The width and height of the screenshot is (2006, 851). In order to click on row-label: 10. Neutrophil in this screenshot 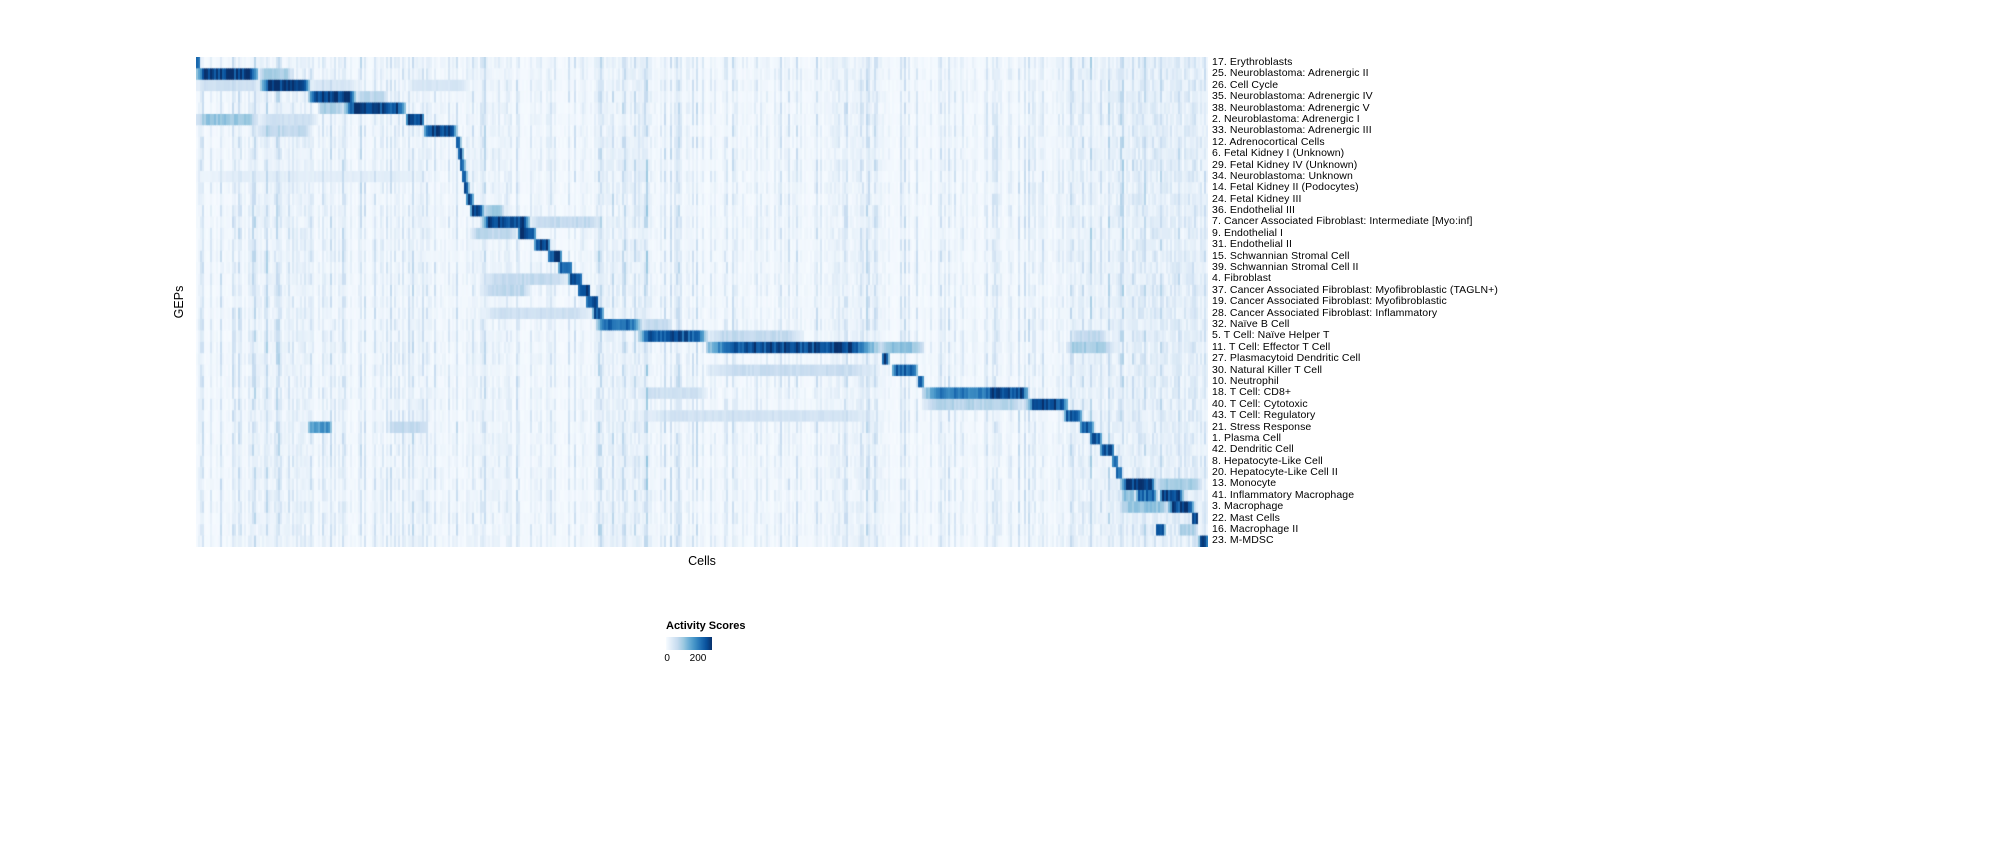, I will do `click(1245, 380)`.